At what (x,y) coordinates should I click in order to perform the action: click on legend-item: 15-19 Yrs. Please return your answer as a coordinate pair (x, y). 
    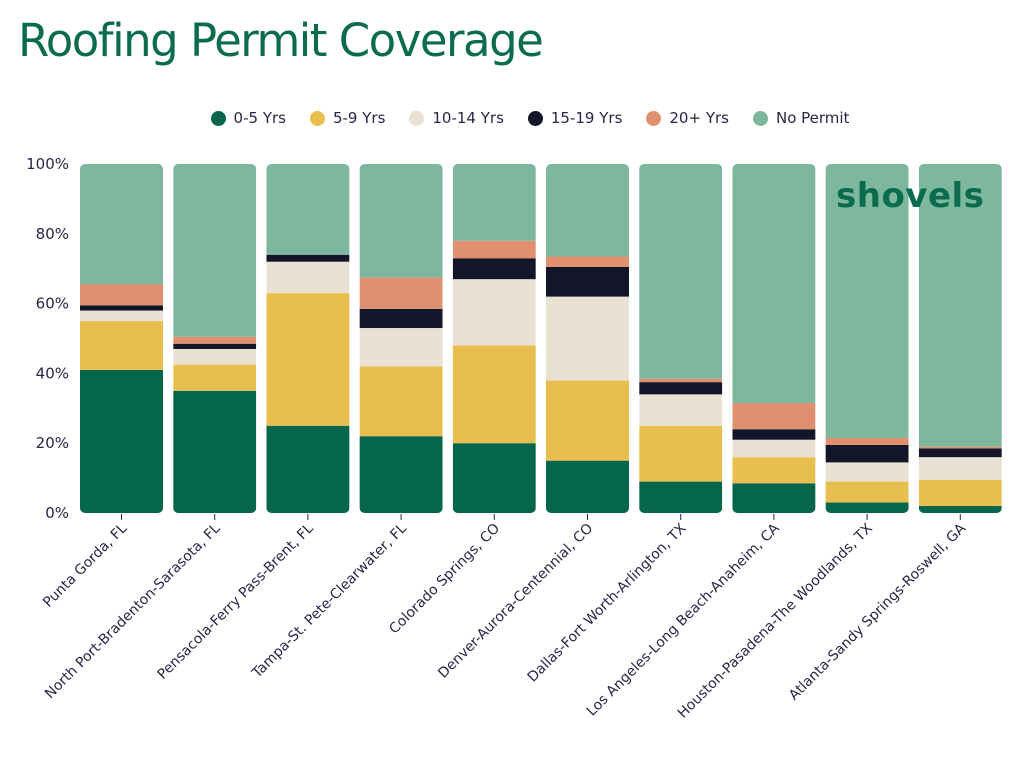
    Looking at the image, I should click on (575, 118).